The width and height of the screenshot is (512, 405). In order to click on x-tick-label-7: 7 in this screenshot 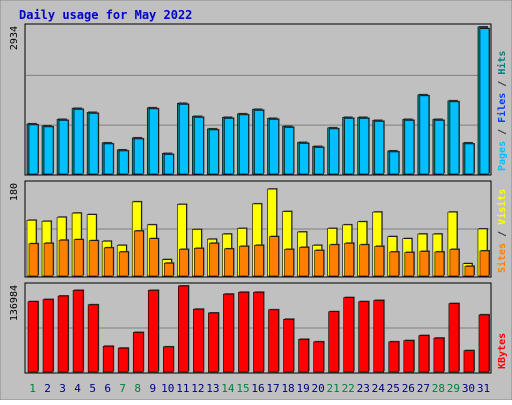, I will do `click(122, 388)`.